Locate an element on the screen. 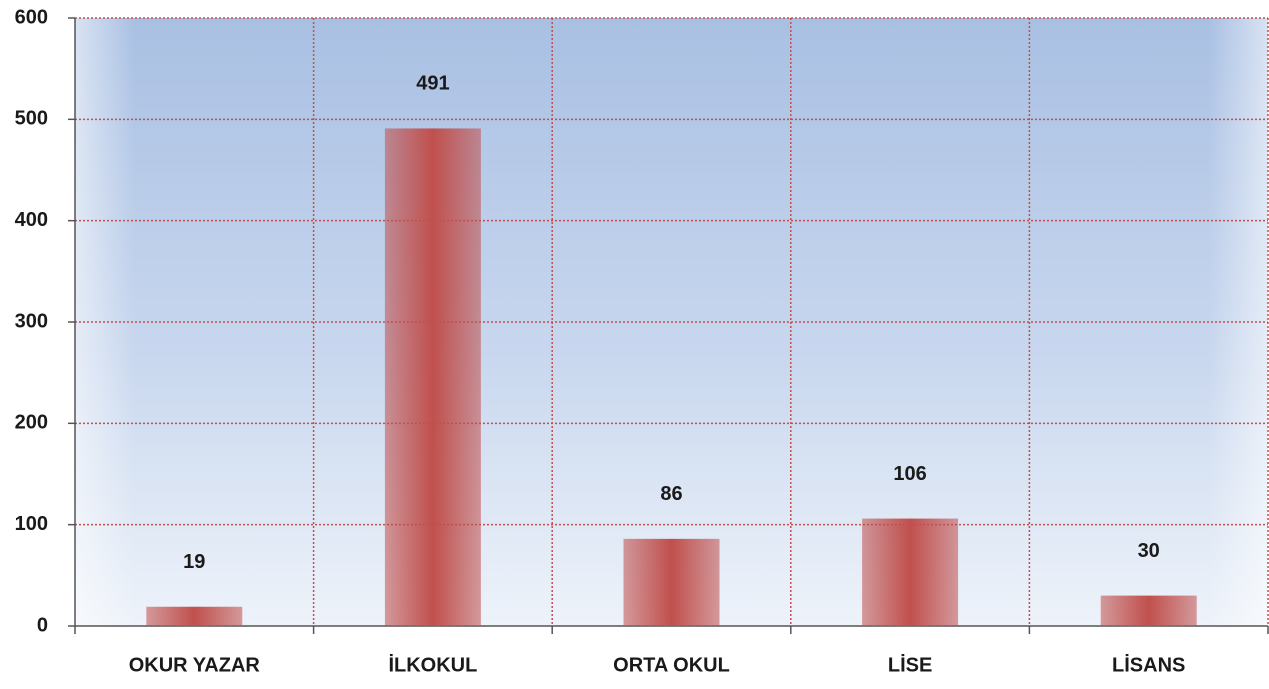 This screenshot has height=689, width=1269. x-tick-label: LİSE is located at coordinates (910, 664).